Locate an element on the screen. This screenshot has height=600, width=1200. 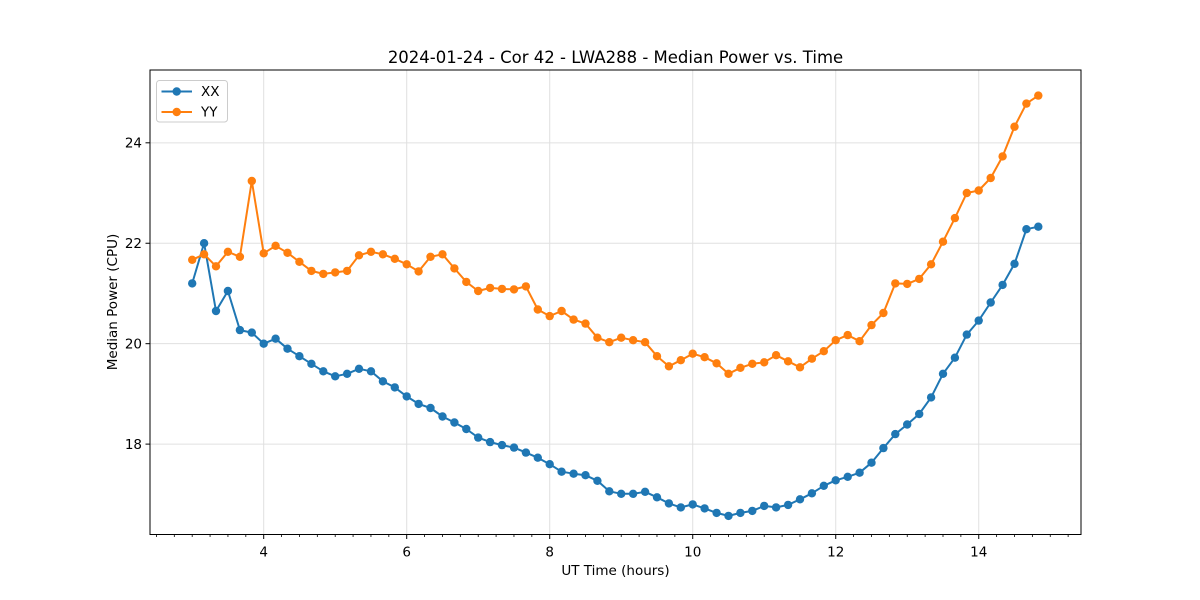
legend-marker-XX is located at coordinates (176, 91).